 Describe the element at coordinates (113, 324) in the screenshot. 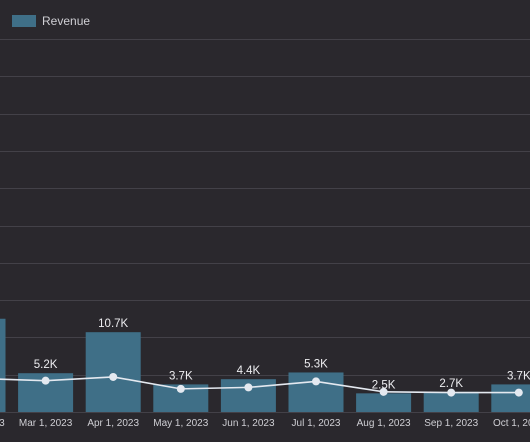

I see `data-label-2: 10.7K` at that location.